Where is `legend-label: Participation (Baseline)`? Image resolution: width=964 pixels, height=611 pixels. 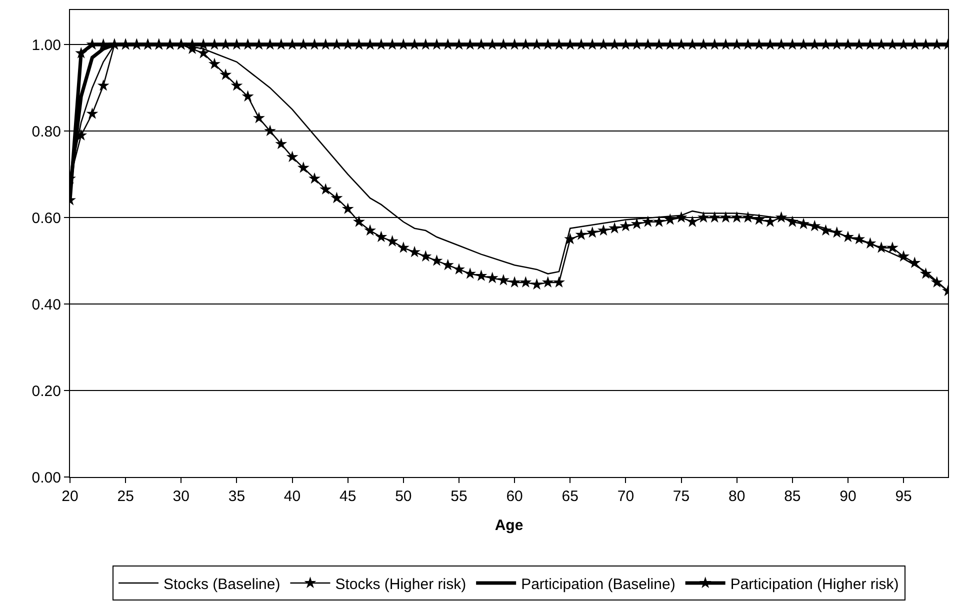
legend-label: Participation (Baseline) is located at coordinates (598, 584).